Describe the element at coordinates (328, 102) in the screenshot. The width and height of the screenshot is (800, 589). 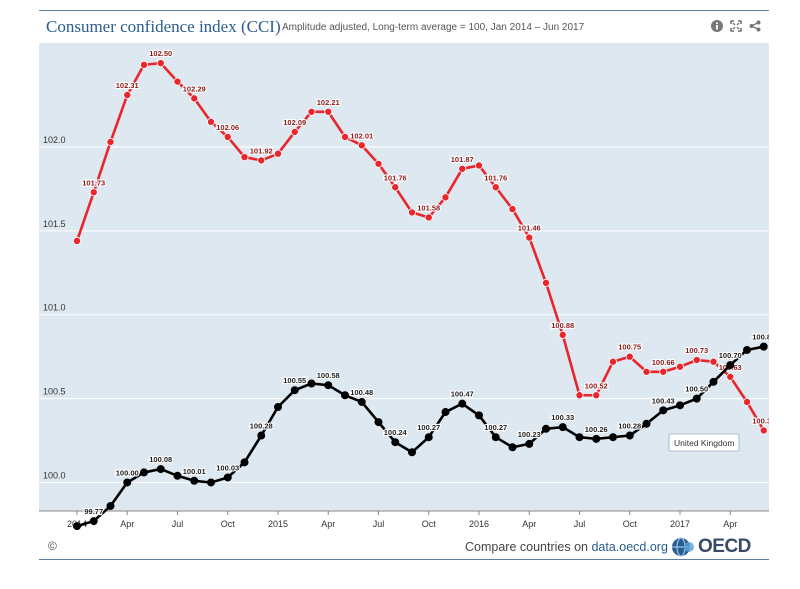
I see `data-label: 102.21` at that location.